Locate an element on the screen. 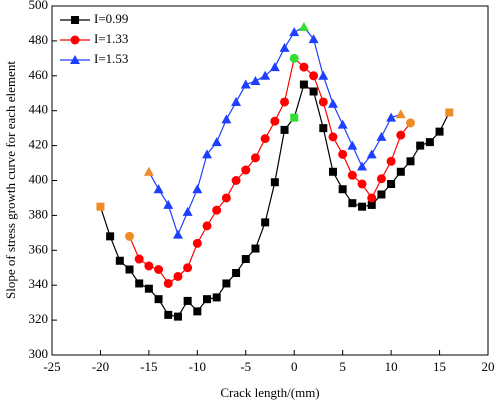 The image size is (498, 411). x-tick-label: -25 is located at coordinates (51, 366).